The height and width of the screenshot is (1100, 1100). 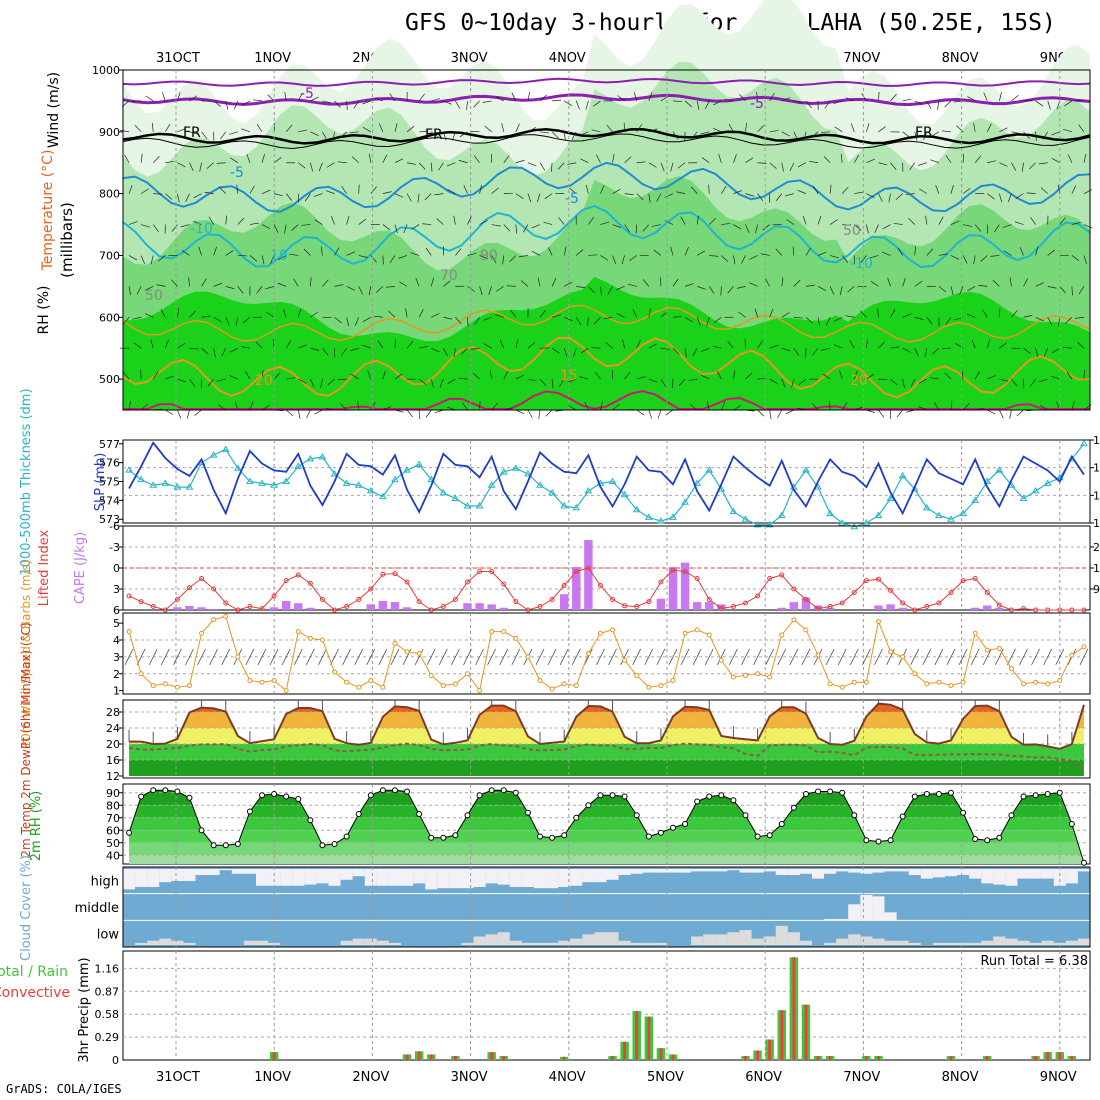 I want to click on contour-label: FR, so click(x=192, y=133).